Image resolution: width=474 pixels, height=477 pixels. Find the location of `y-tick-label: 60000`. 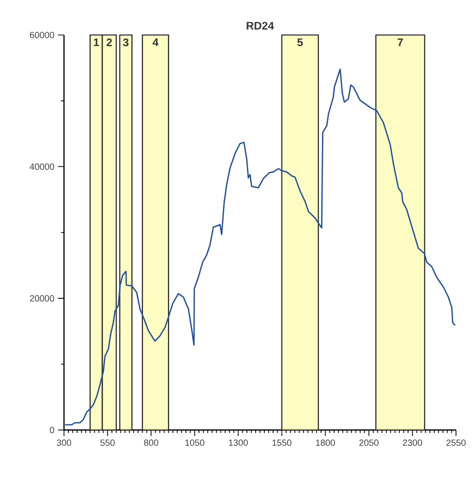

y-tick-label: 60000 is located at coordinates (42, 35).